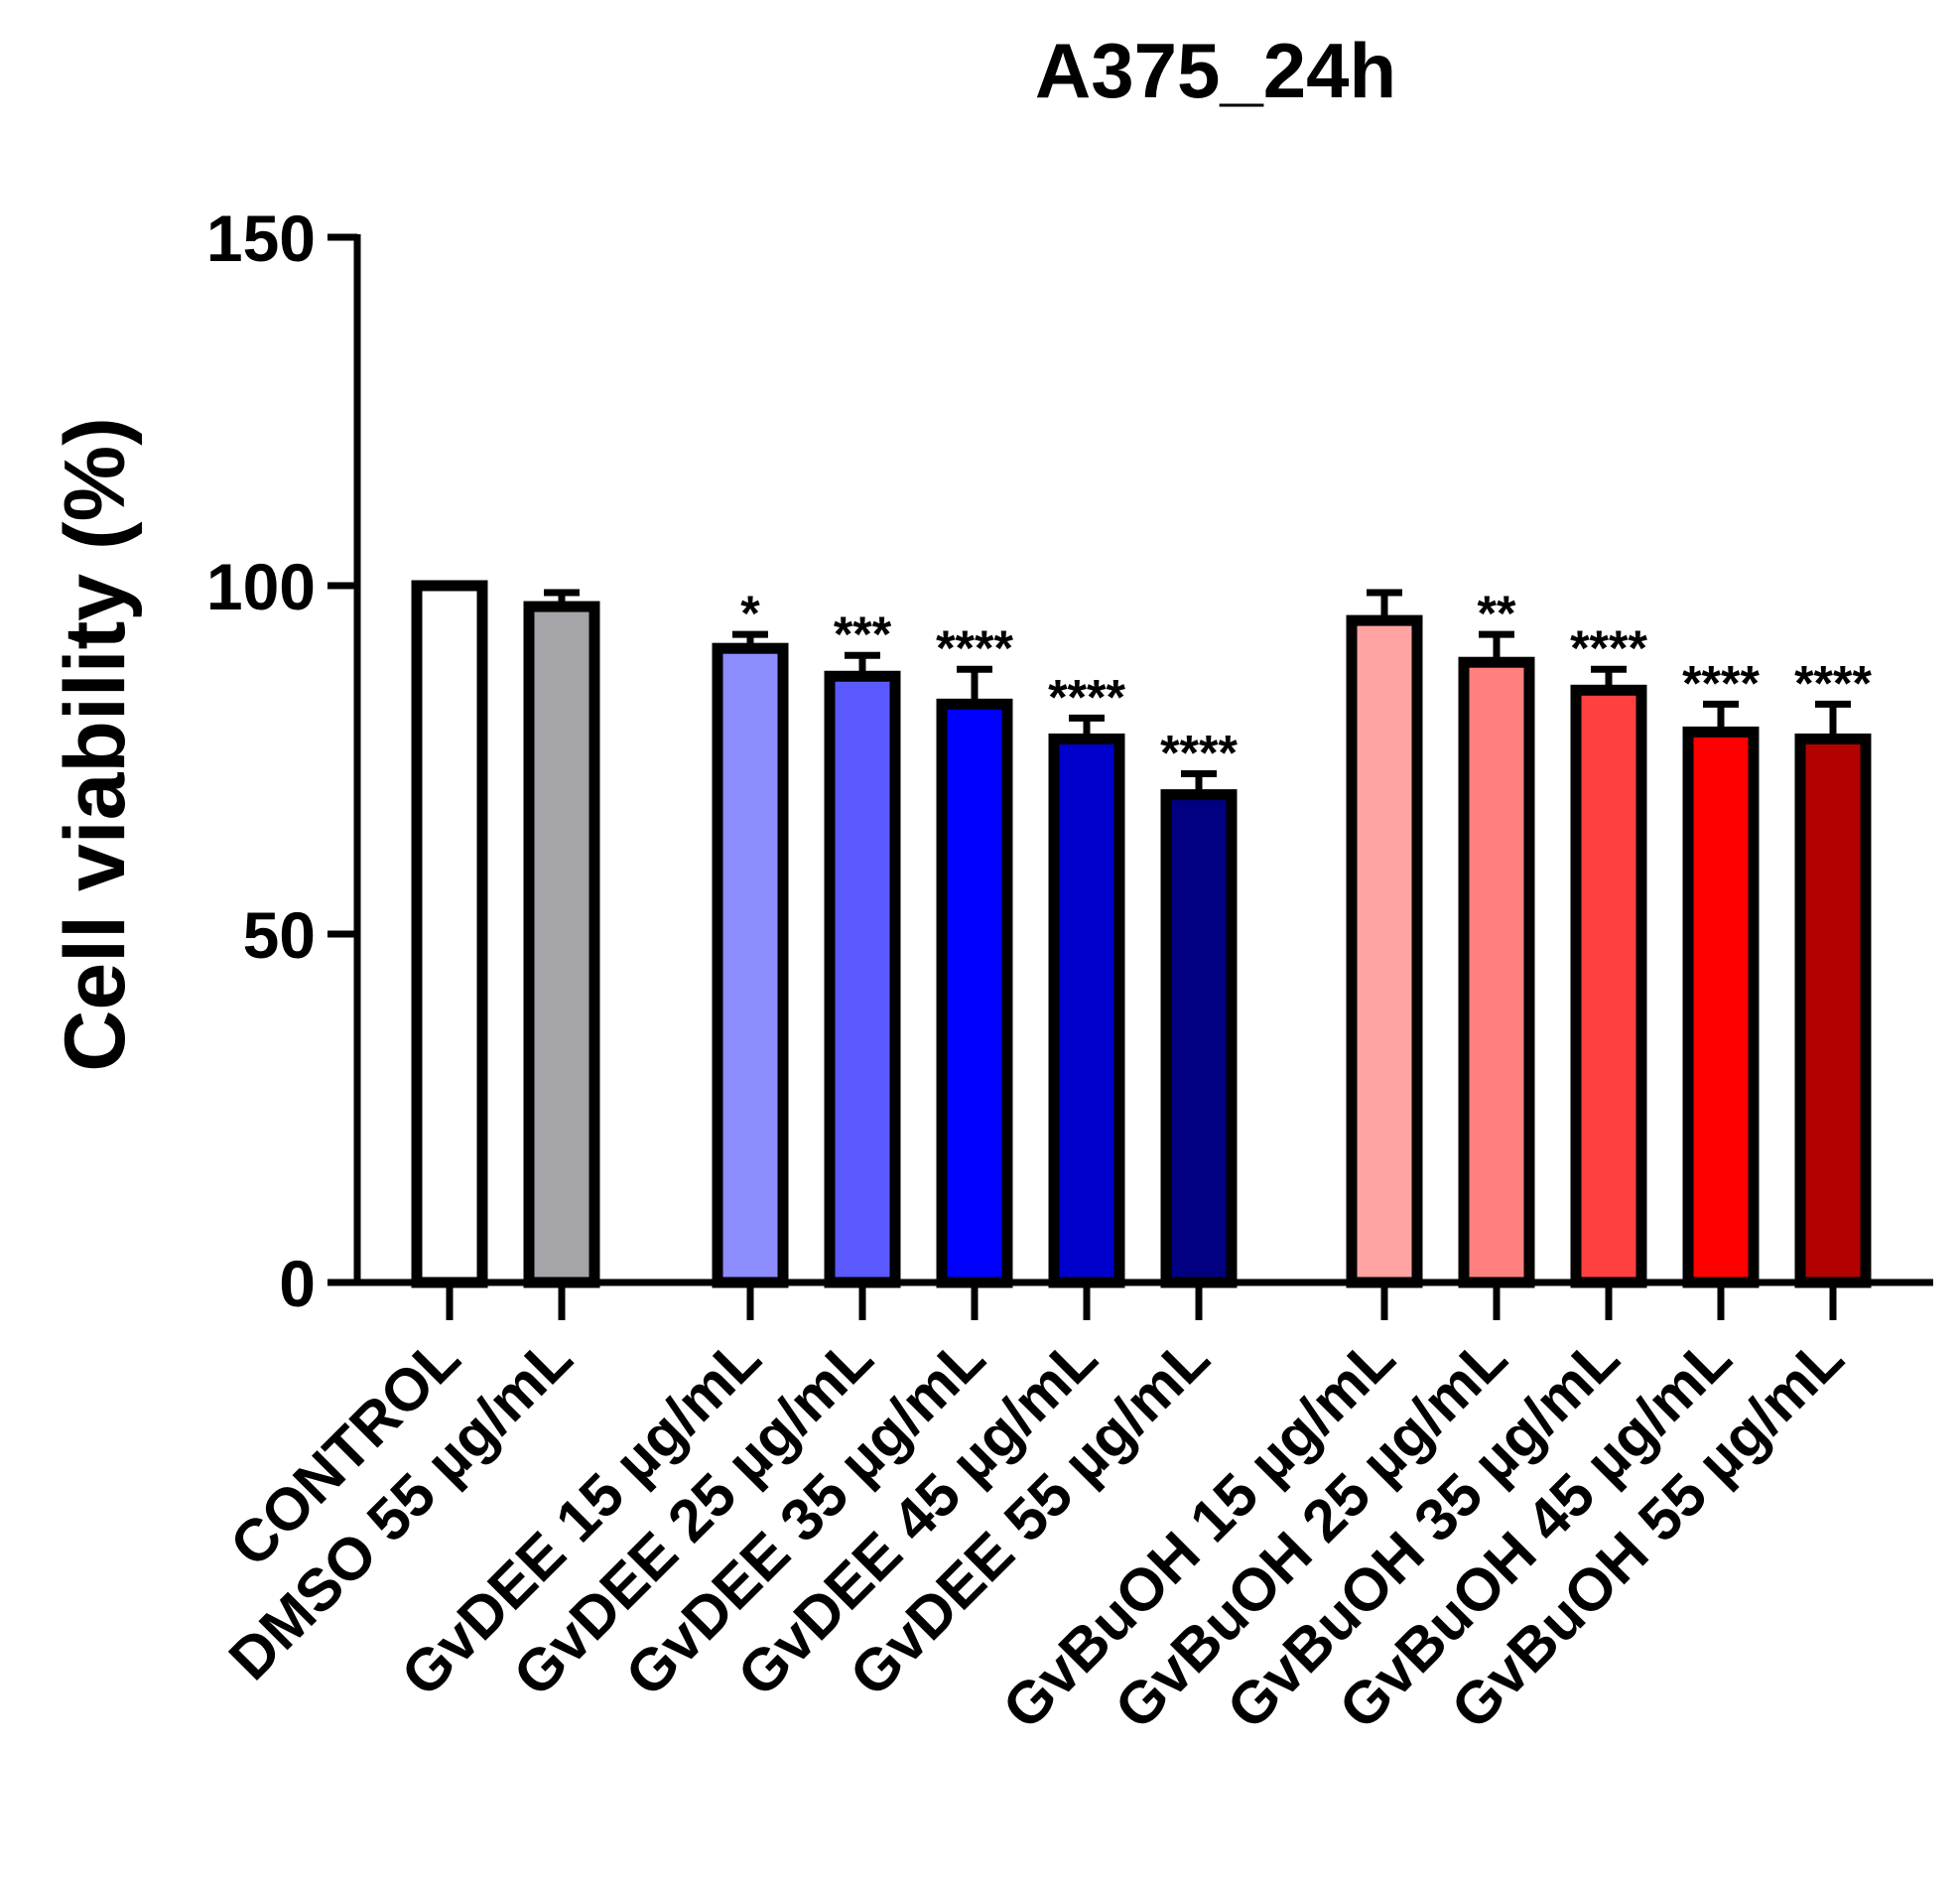 The image size is (1960, 1885). Describe the element at coordinates (750, 613) in the screenshot. I see `significance-label: *` at that location.